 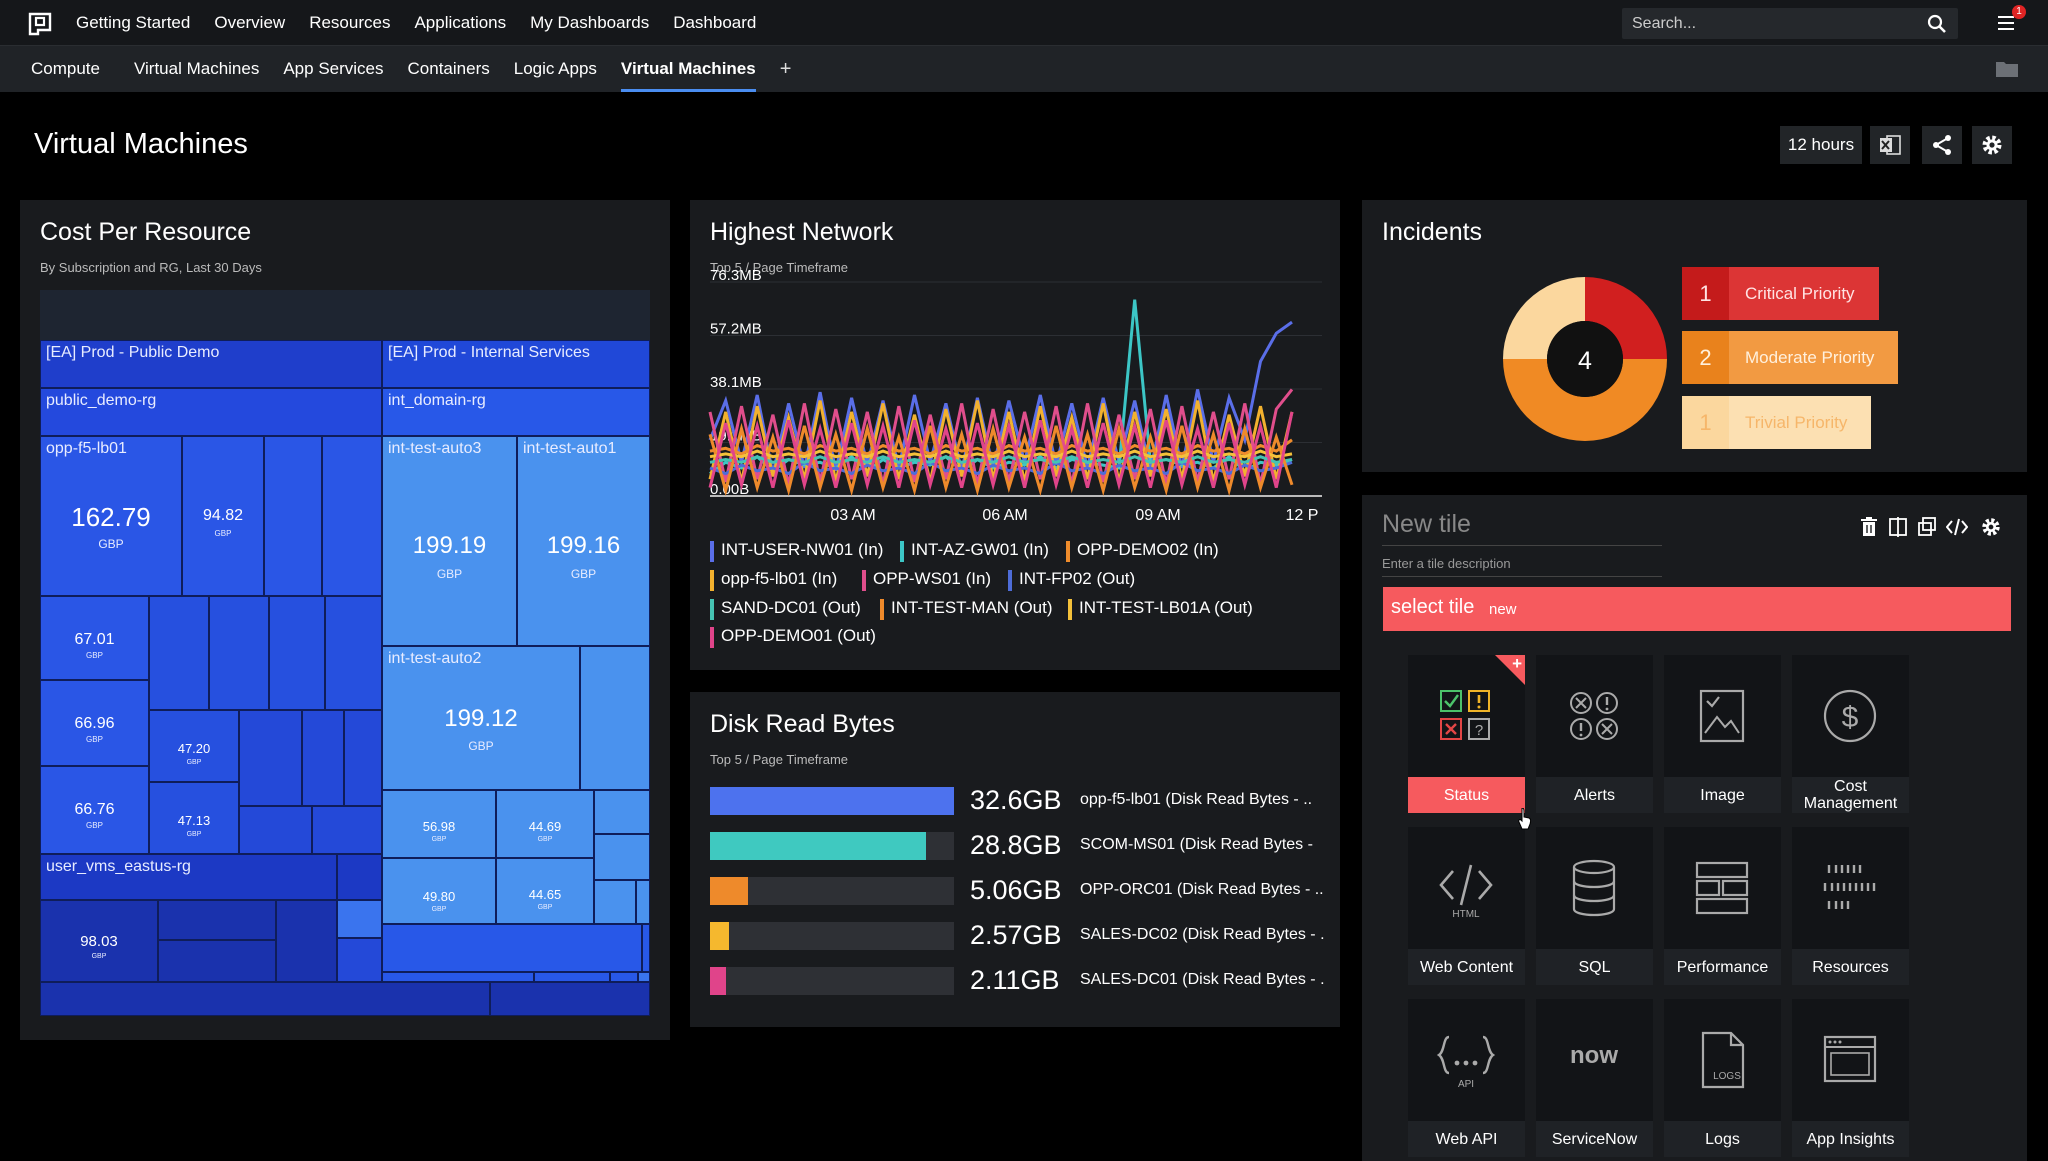 What do you see at coordinates (545, 891) in the screenshot?
I see `treemap-cell: 44.65 GBP` at bounding box center [545, 891].